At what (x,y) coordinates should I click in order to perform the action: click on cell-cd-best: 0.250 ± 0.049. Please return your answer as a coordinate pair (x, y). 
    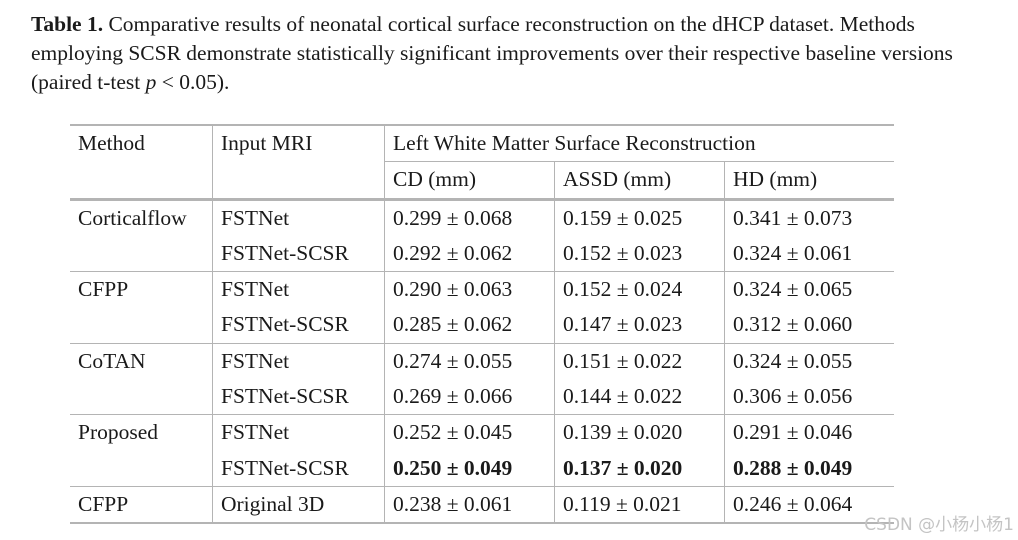
    Looking at the image, I should click on (469, 468).